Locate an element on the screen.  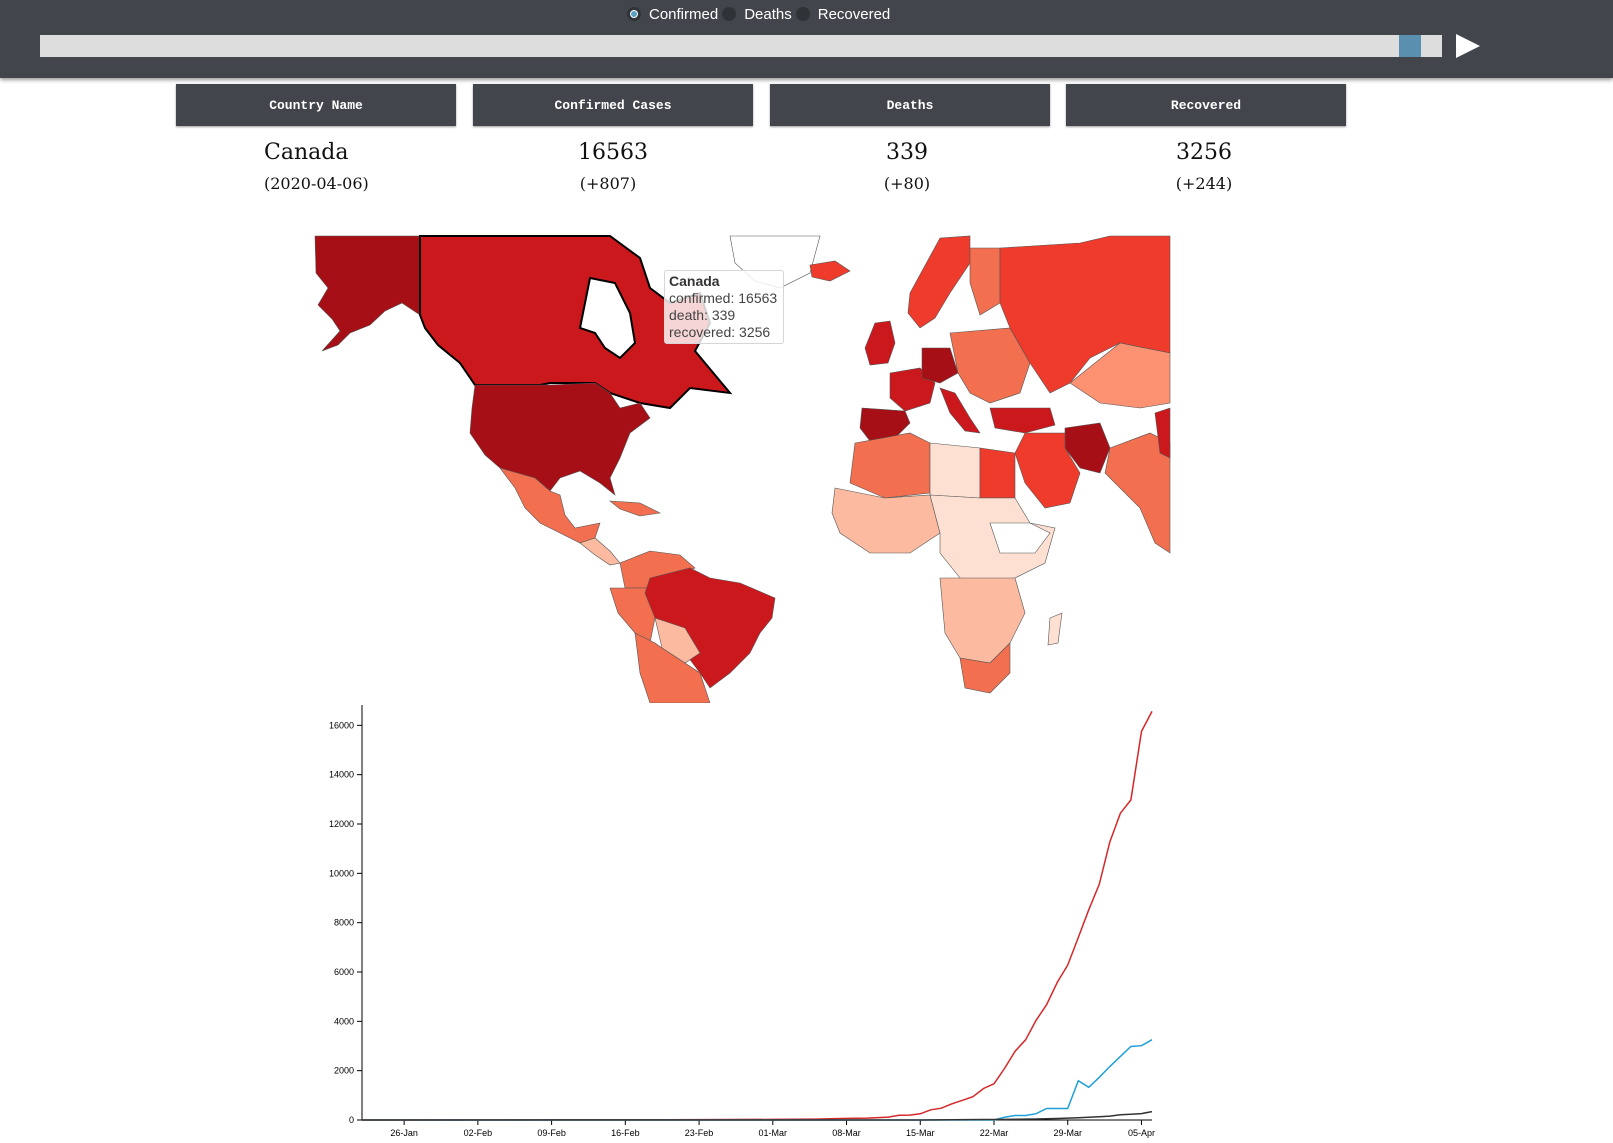
x-tick: 23-Feb is located at coordinates (699, 1129).